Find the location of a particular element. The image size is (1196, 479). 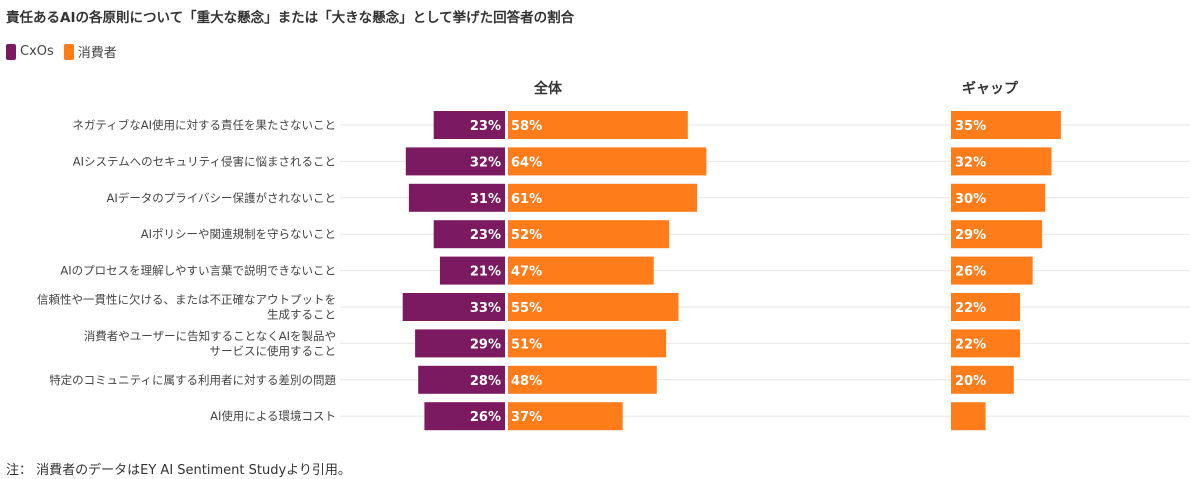

legend-swatch-consumers is located at coordinates (68, 51).